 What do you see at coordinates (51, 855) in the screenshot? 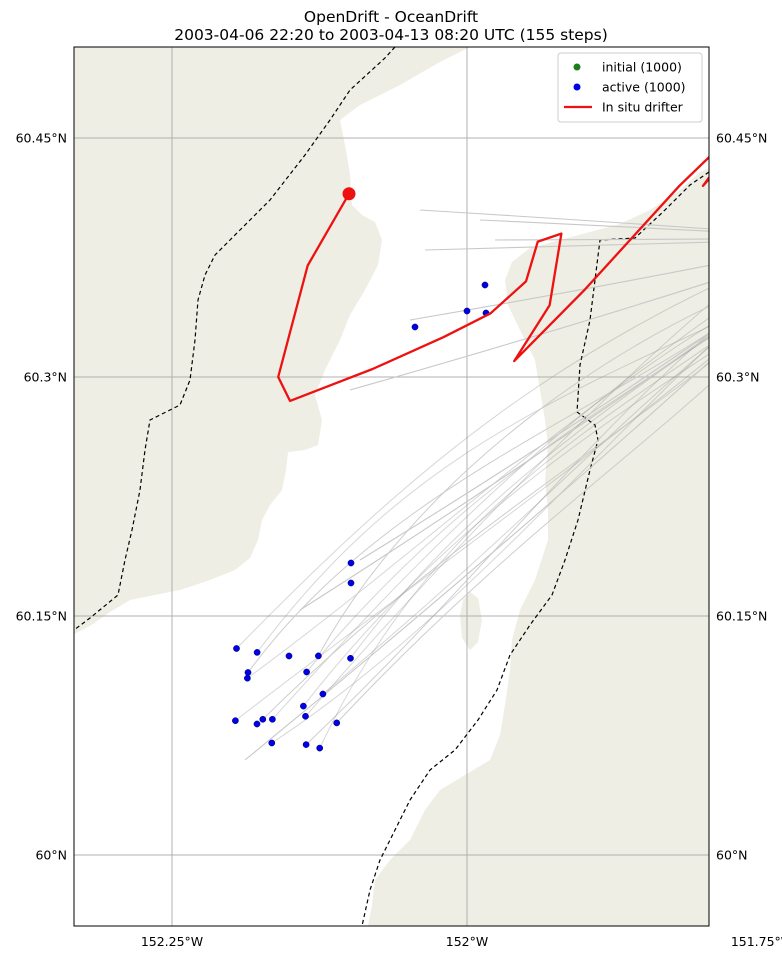
I see `lat-tick-label-left: 60°N` at bounding box center [51, 855].